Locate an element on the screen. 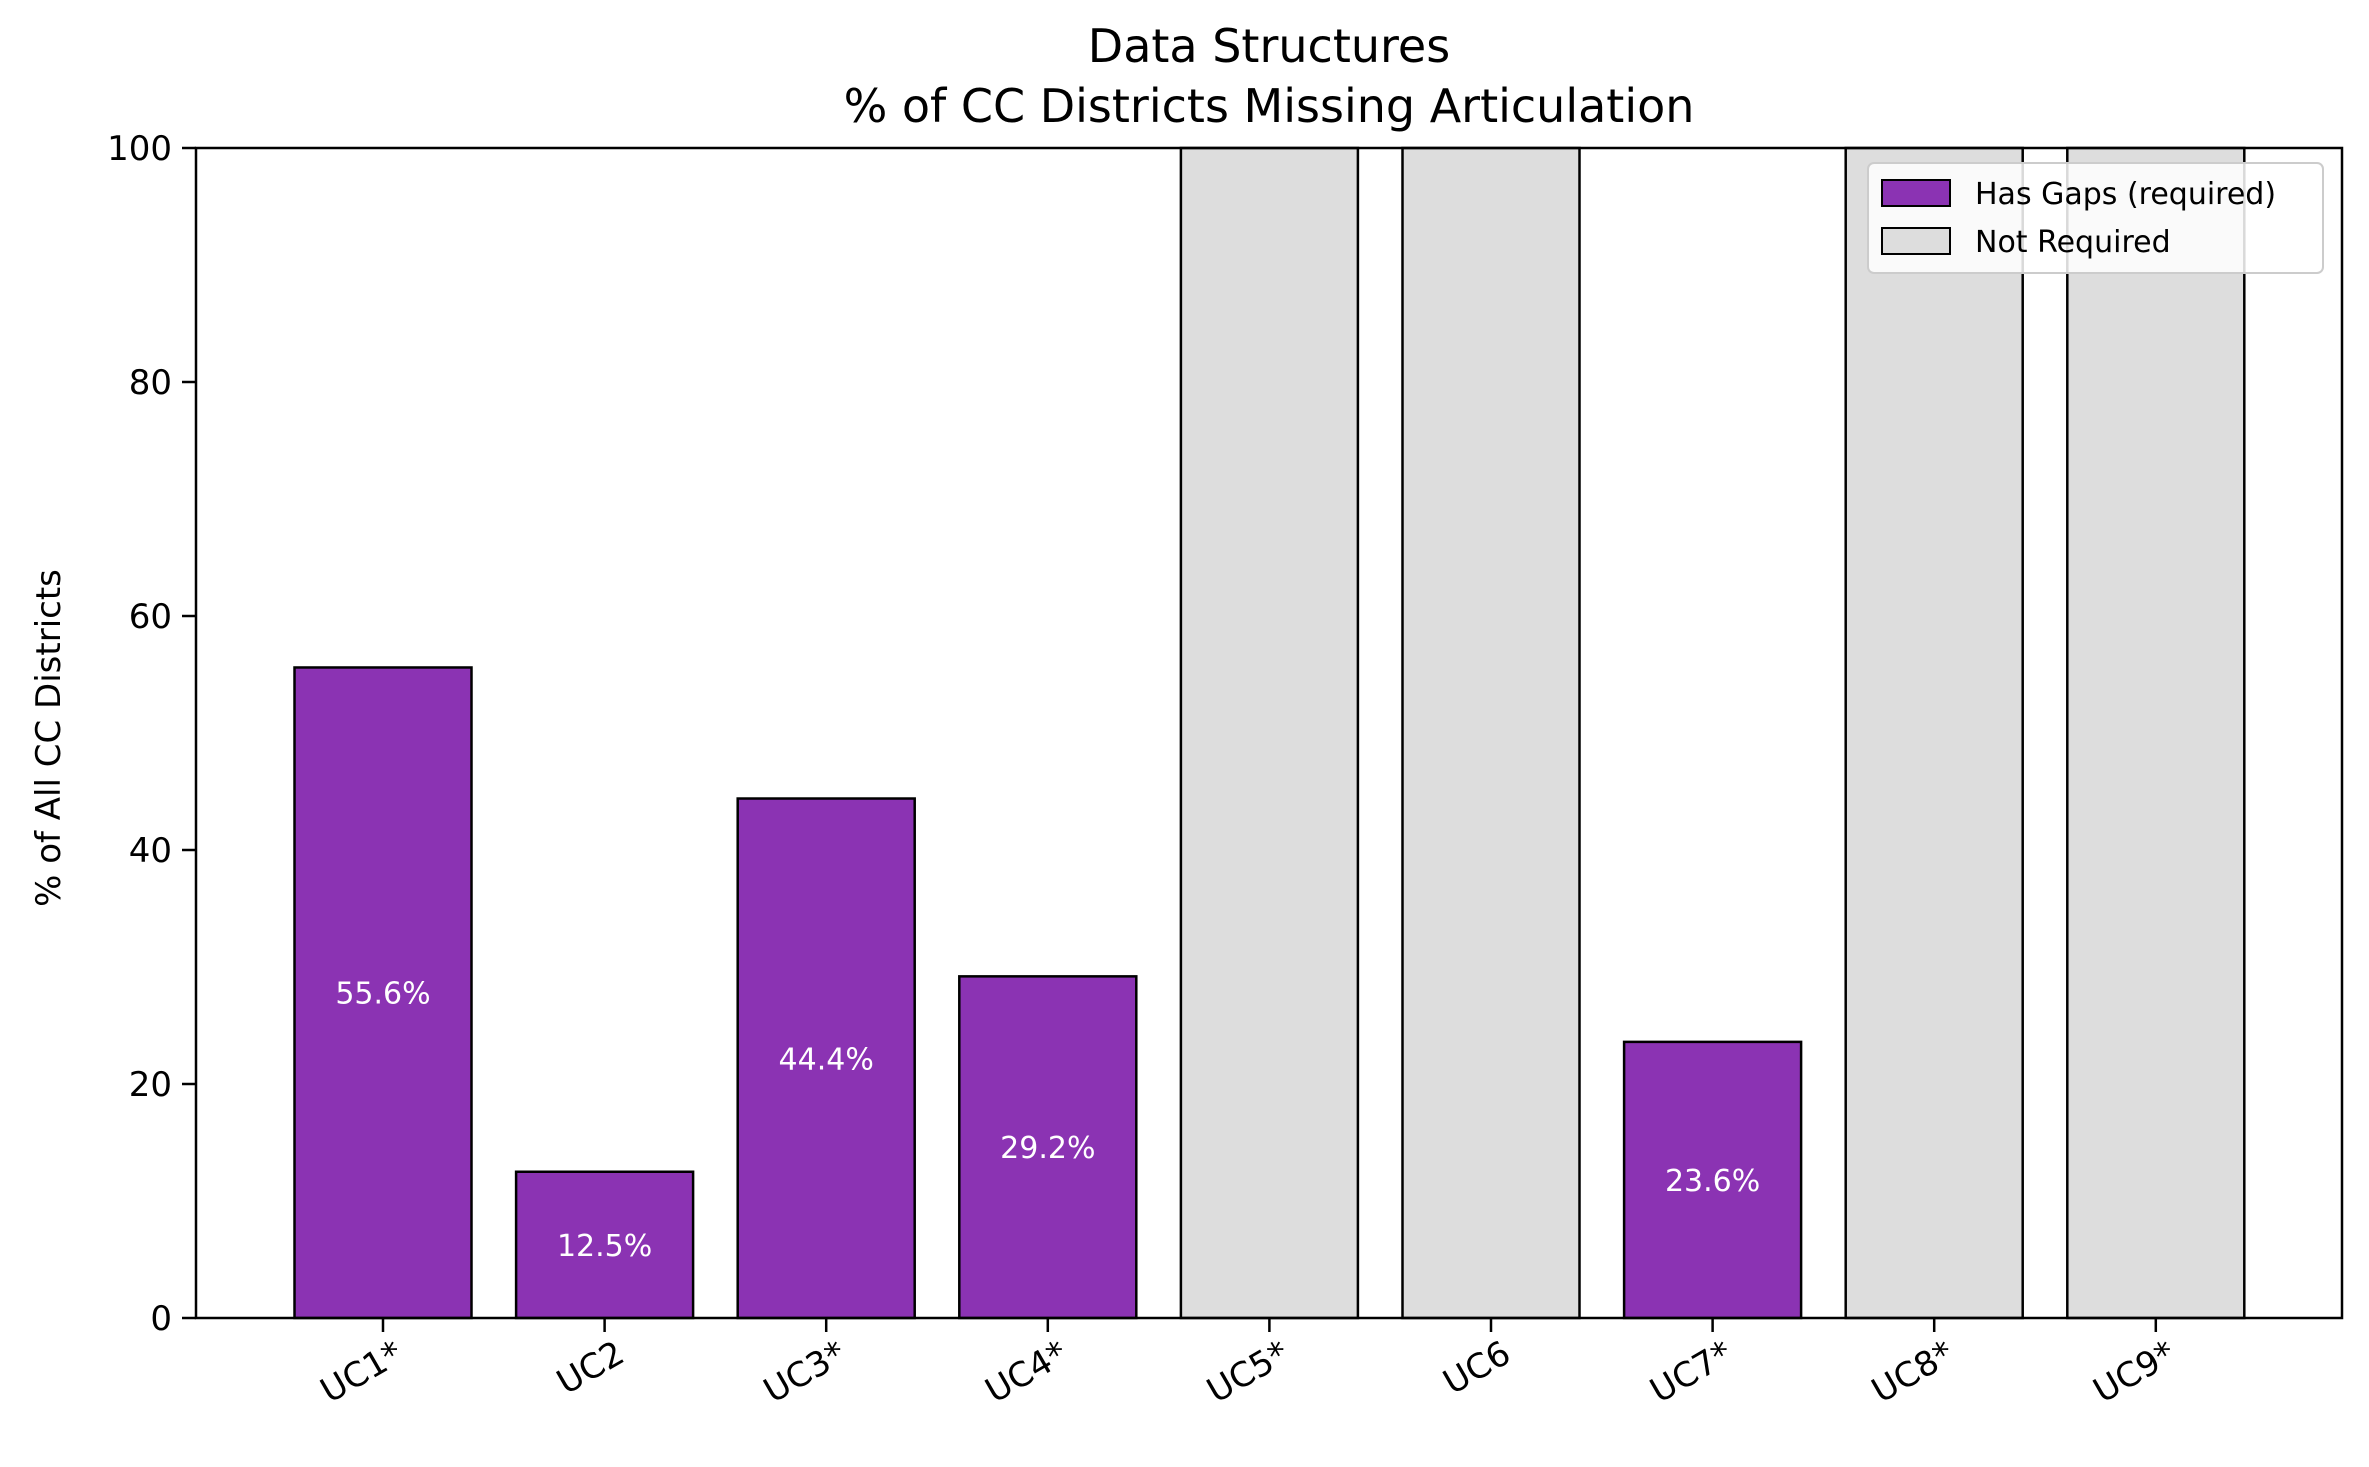 This screenshot has width=2369, height=1467. legend-swatch-not-required is located at coordinates (1916, 241).